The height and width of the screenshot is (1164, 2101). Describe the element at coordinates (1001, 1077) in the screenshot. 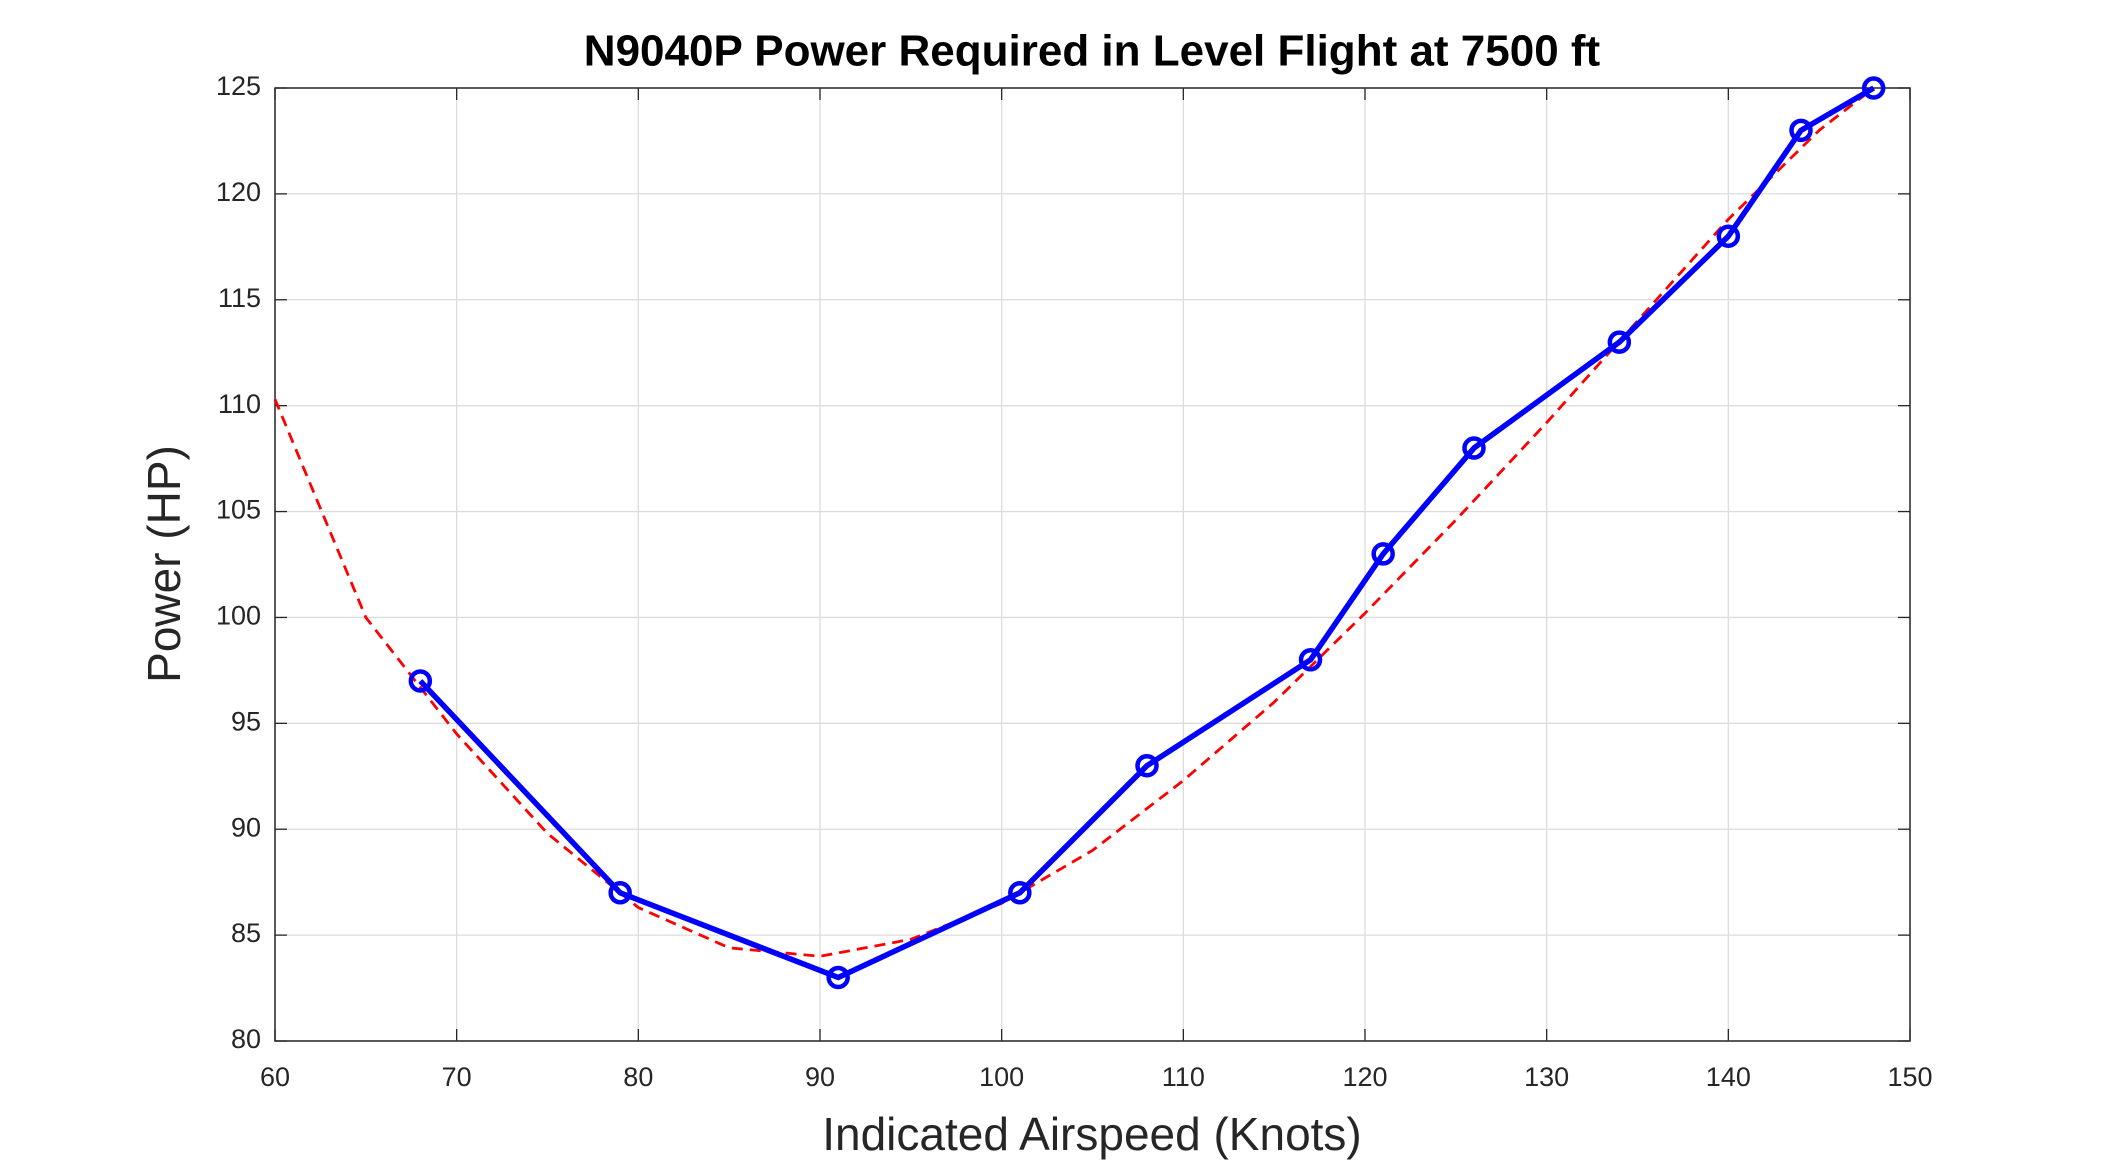

I see `x-tick-label: 100` at that location.